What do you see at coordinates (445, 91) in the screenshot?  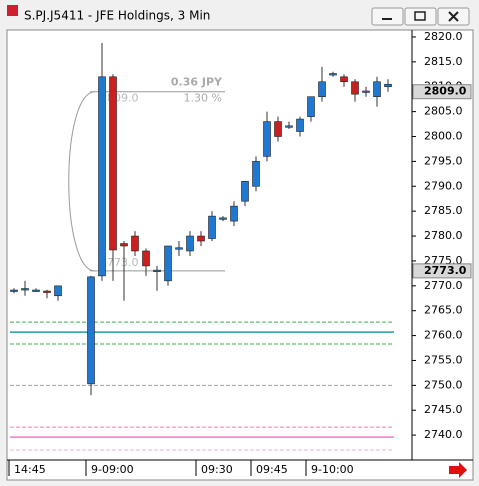 I see `price-marker-label: 2809.0` at bounding box center [445, 91].